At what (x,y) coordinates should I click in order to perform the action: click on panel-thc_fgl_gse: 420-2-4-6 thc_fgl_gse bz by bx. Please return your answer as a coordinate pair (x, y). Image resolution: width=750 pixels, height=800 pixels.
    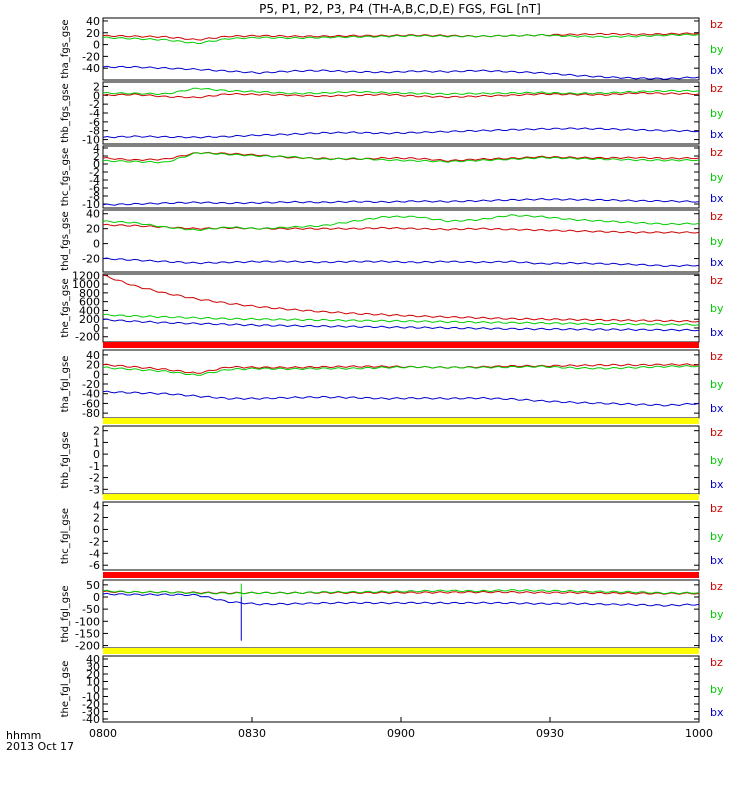
    Looking at the image, I should click on (392, 536).